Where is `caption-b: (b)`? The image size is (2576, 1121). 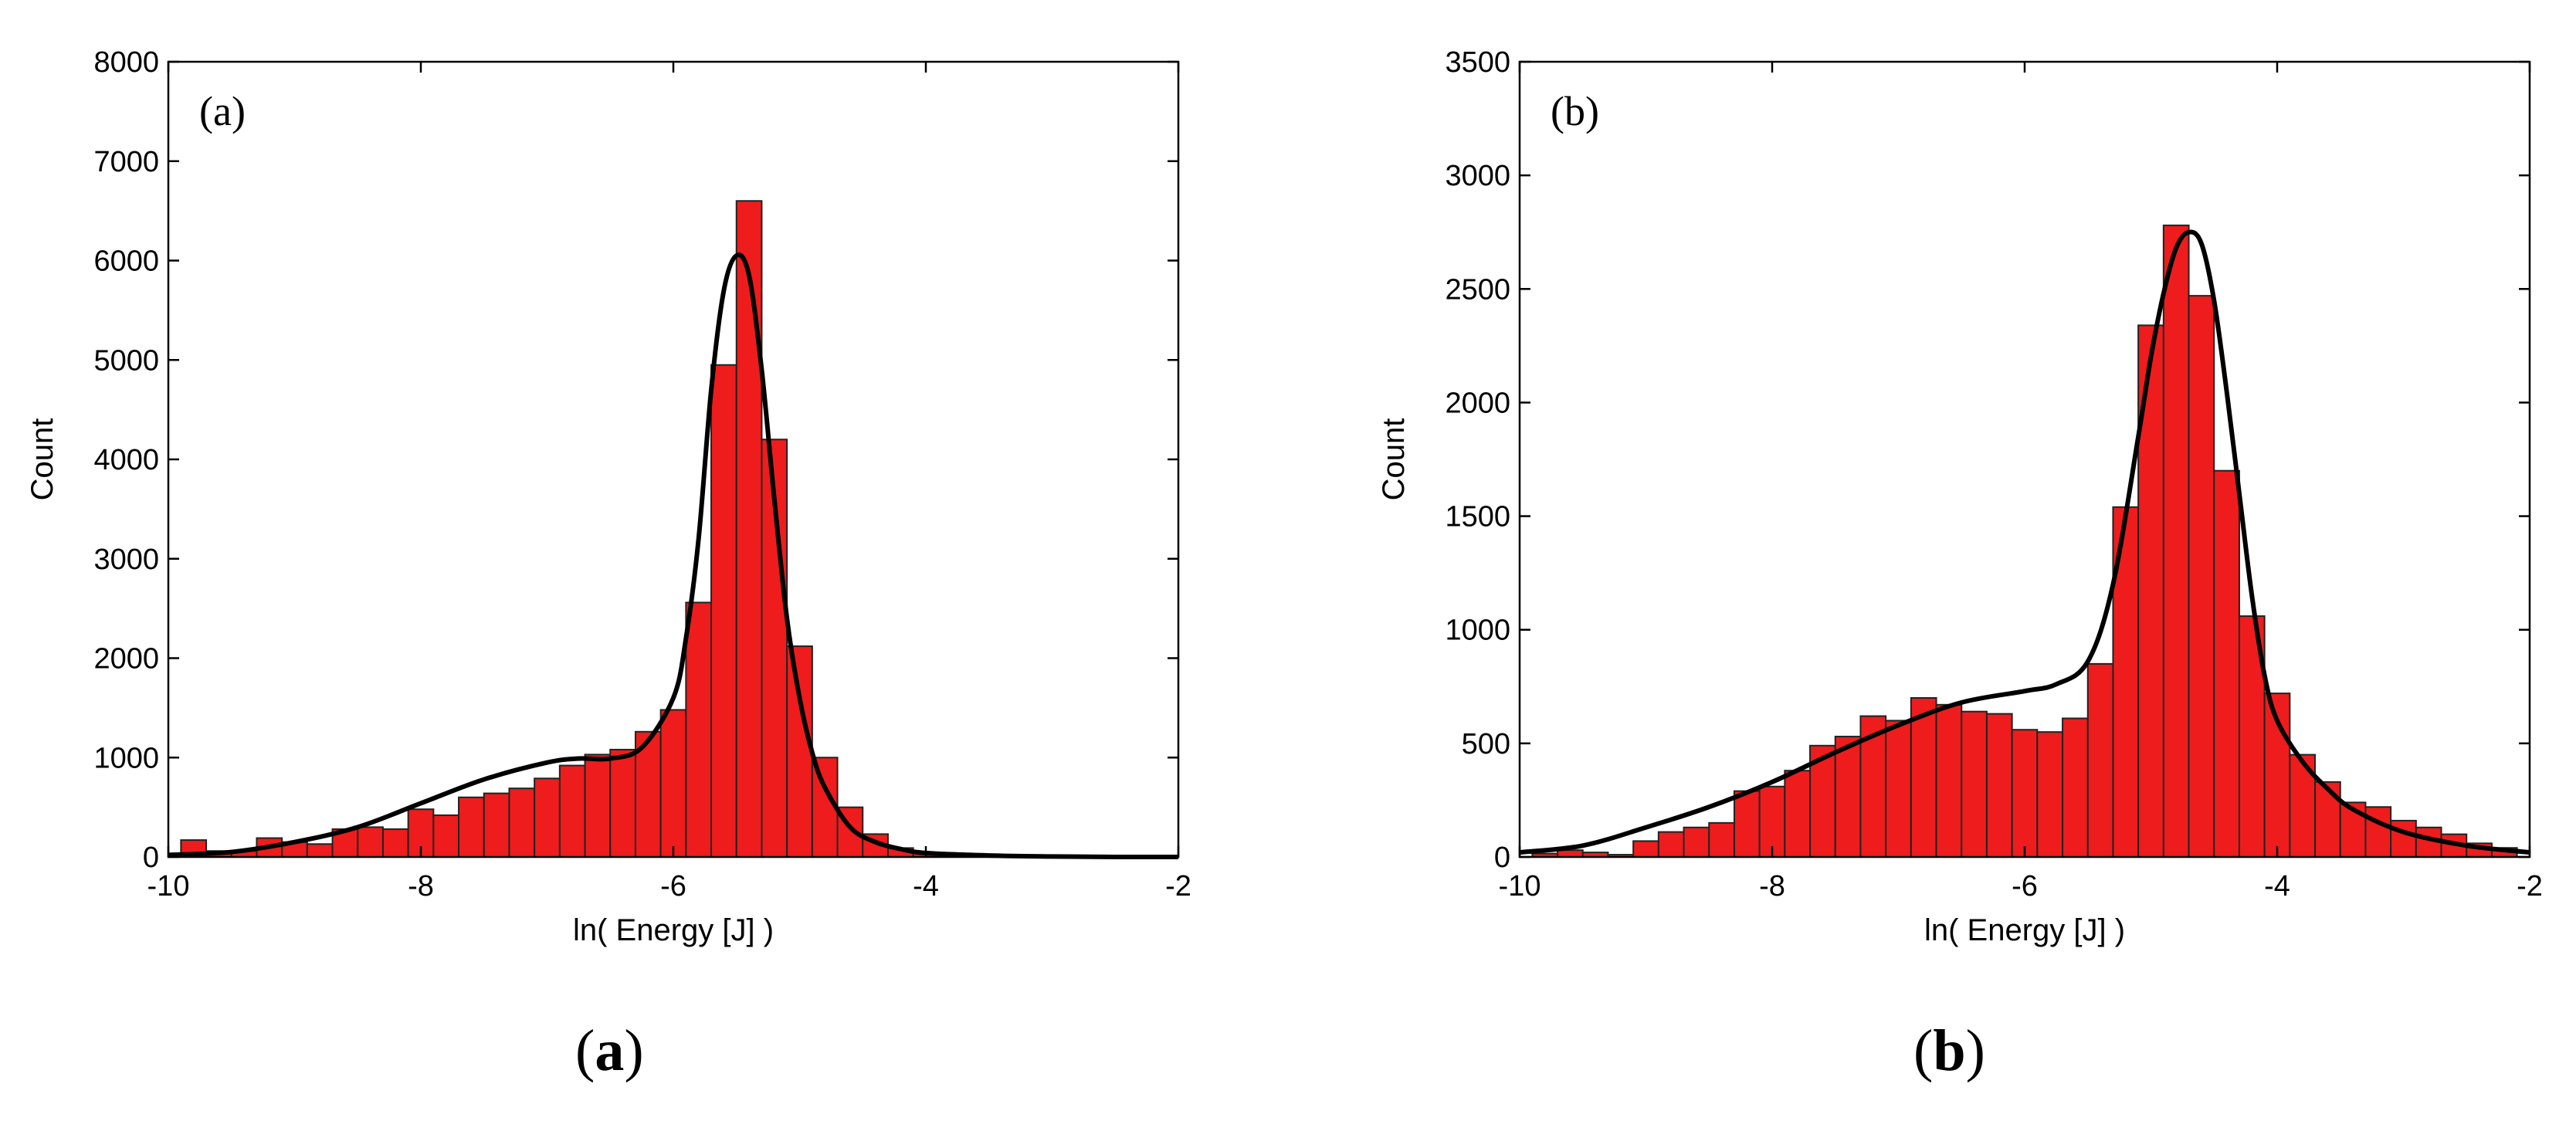
caption-b: (b) is located at coordinates (1949, 1050).